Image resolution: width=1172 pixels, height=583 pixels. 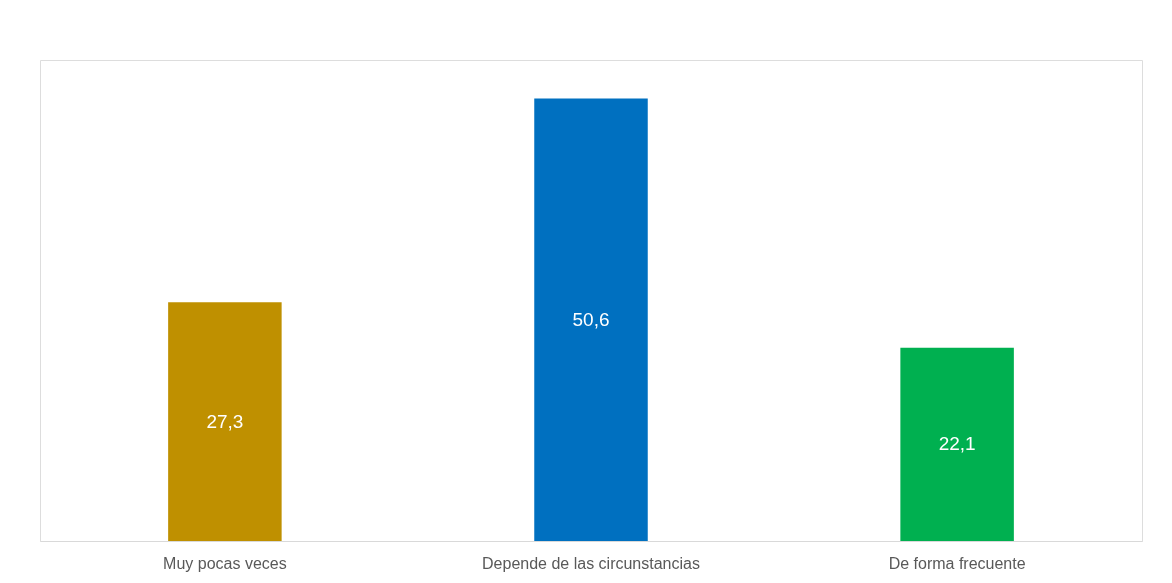 What do you see at coordinates (957, 444) in the screenshot?
I see `data-label: 22,1` at bounding box center [957, 444].